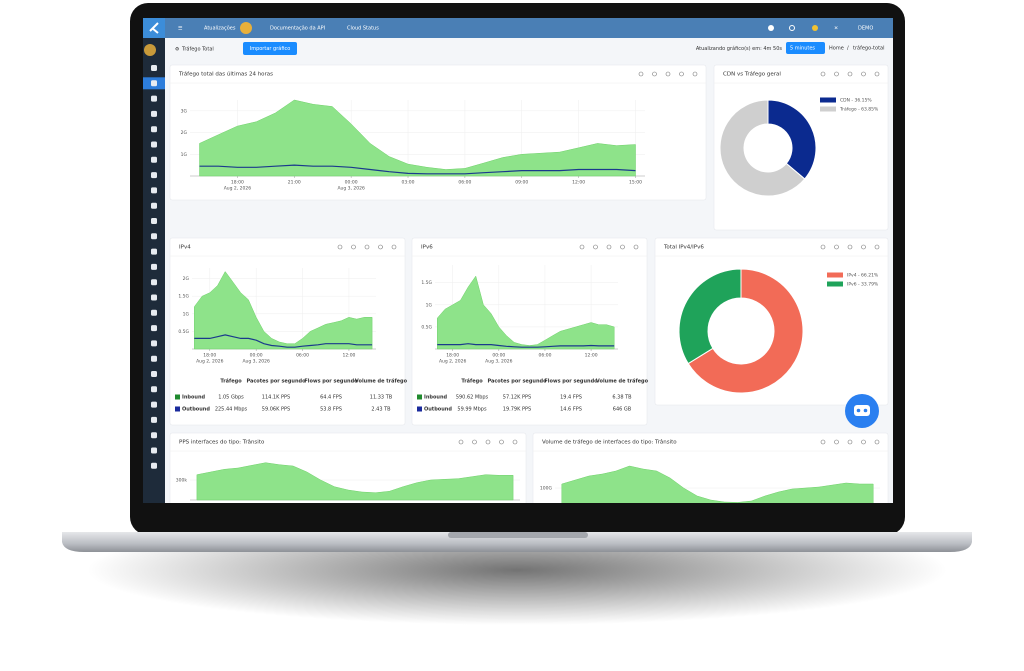 Image resolution: width=1024 pixels, height=671 pixels. What do you see at coordinates (815, 28) in the screenshot?
I see `notif-icon` at bounding box center [815, 28].